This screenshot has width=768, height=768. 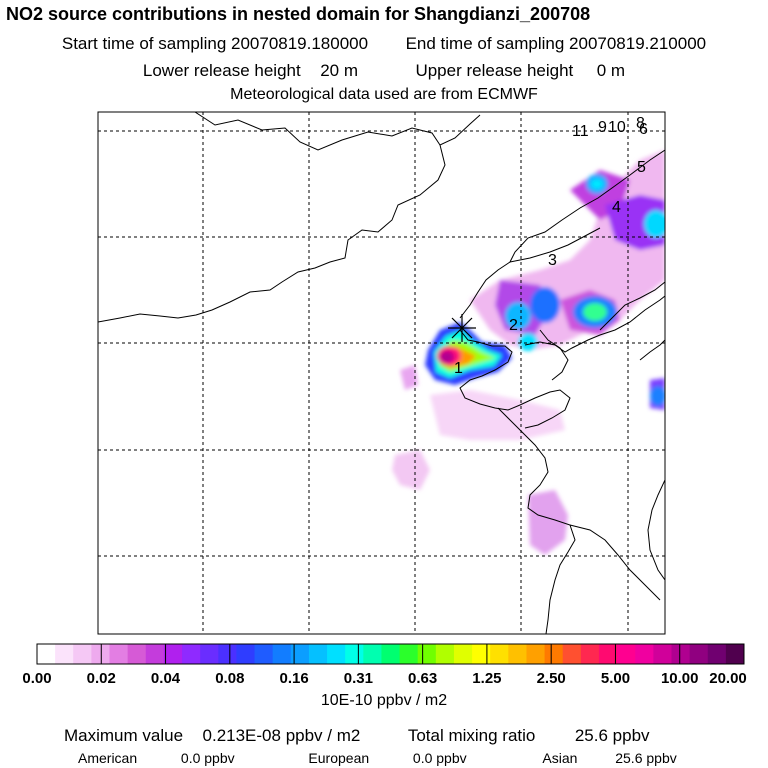 What do you see at coordinates (679, 678) in the screenshot?
I see `colorbar-tick-label: 10.00` at bounding box center [679, 678].